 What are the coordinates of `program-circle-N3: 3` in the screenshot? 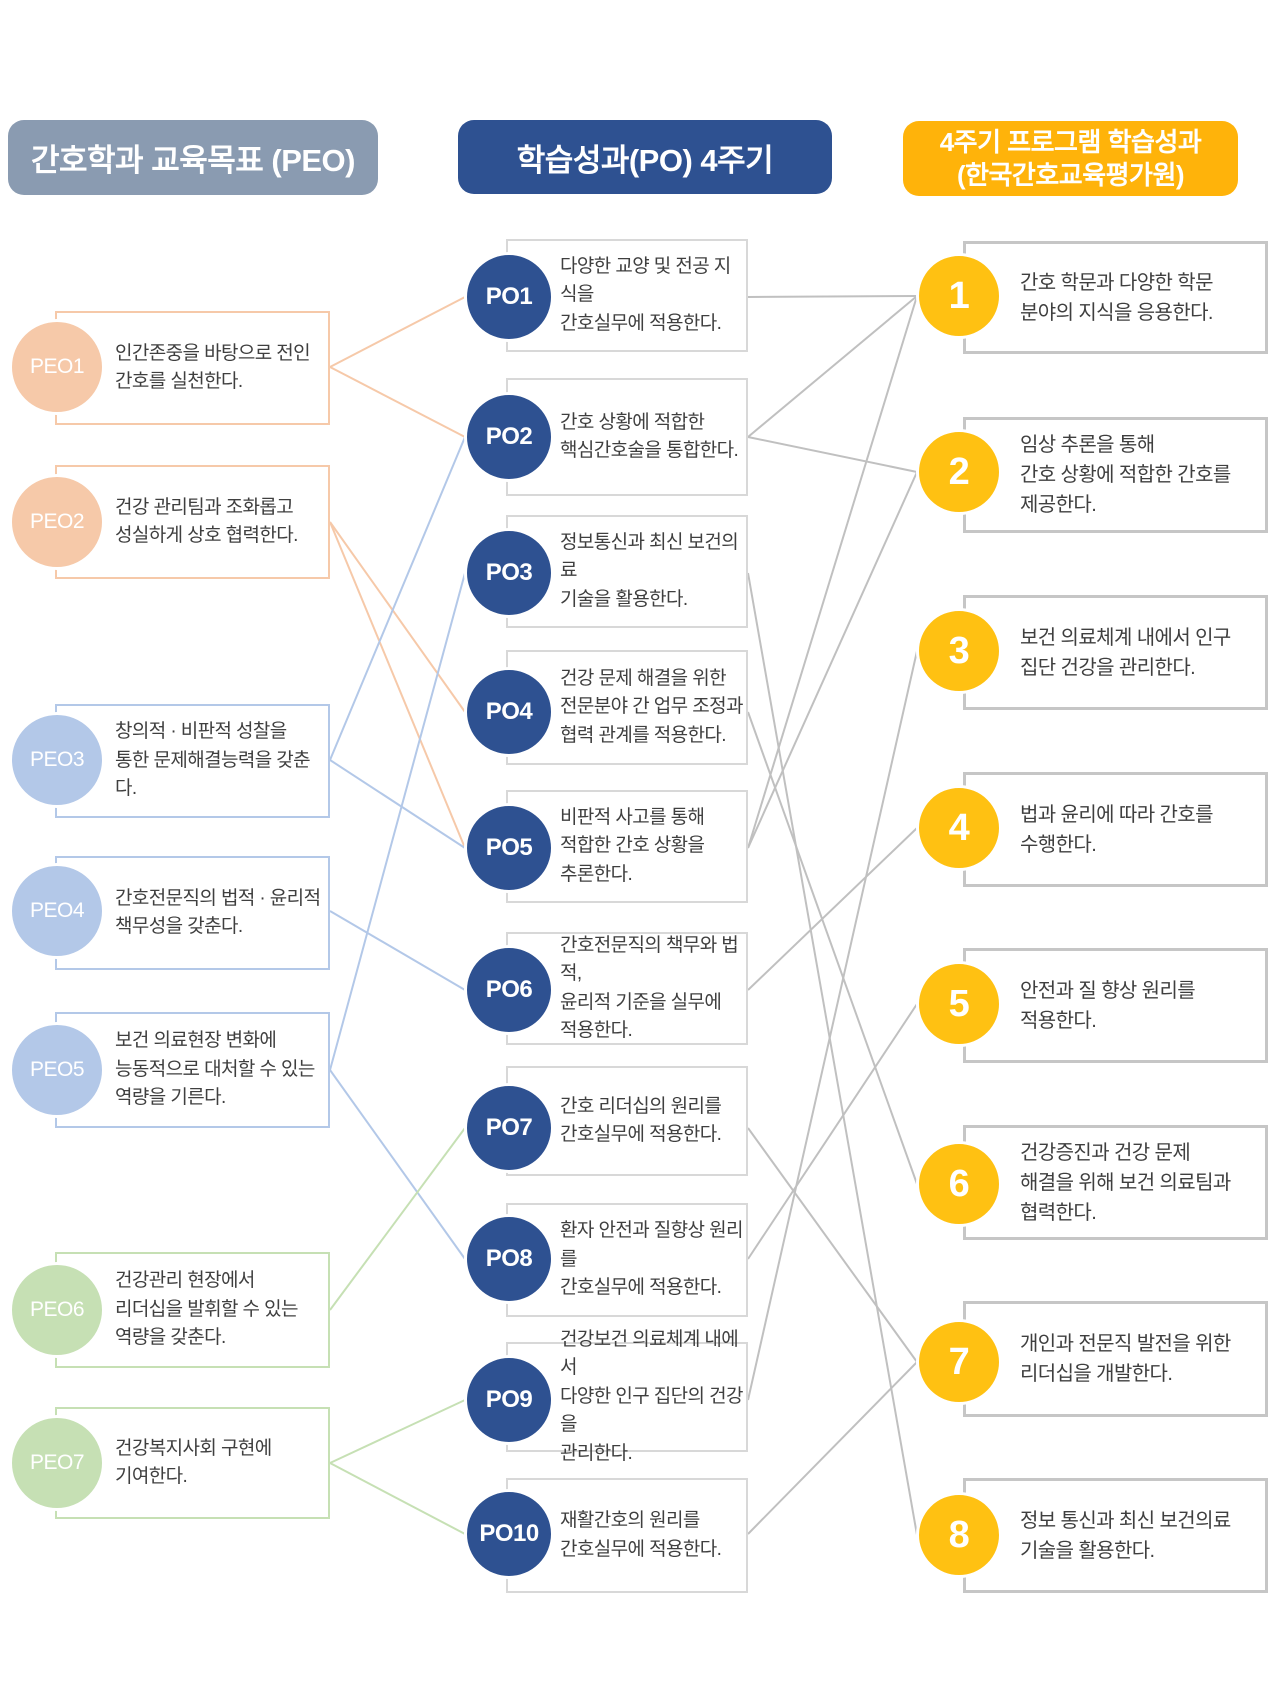 It's located at (959, 651).